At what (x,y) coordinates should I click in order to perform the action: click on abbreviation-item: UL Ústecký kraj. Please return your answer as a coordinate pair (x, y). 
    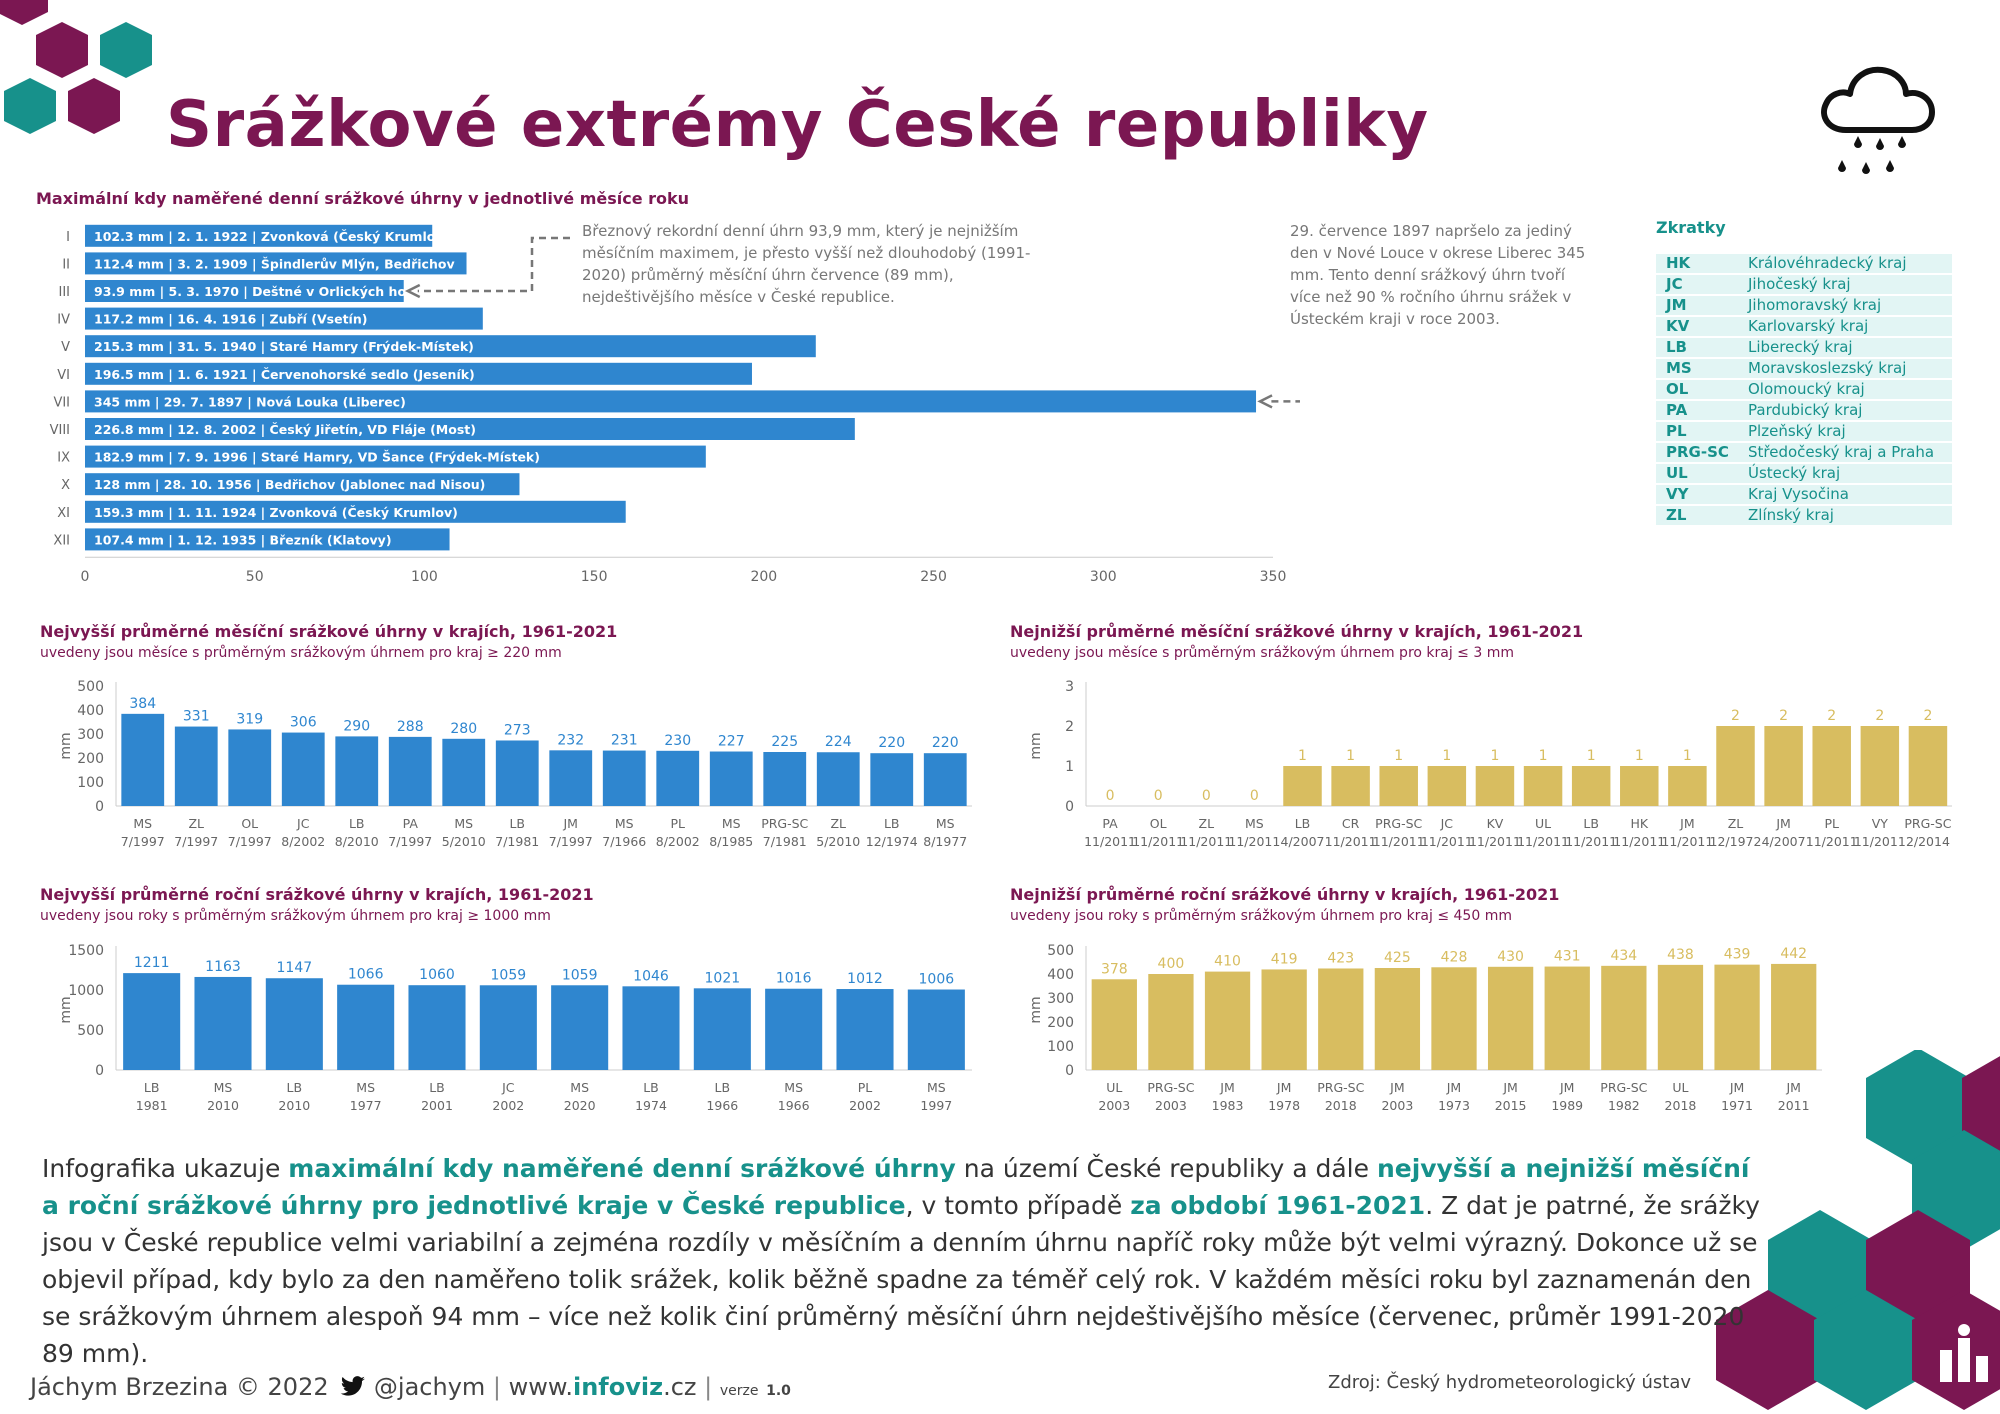
    Looking at the image, I should click on (1804, 473).